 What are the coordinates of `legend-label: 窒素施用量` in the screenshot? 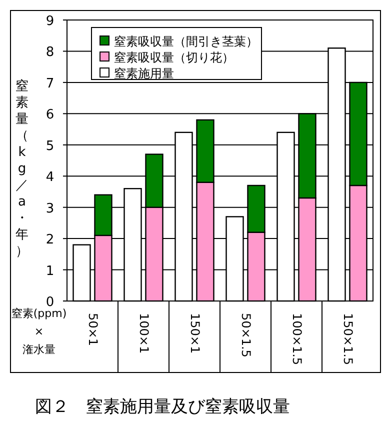 It's located at (144, 73).